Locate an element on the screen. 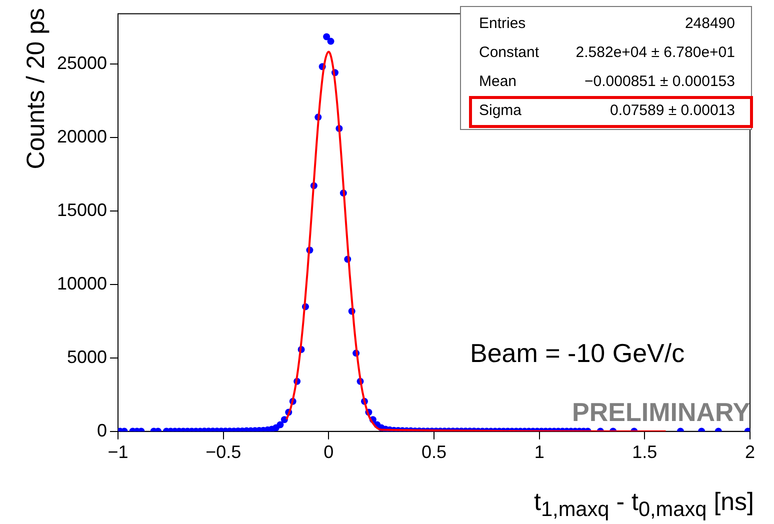 This screenshot has width=774, height=524. x-tick-label: 0 is located at coordinates (329, 452).